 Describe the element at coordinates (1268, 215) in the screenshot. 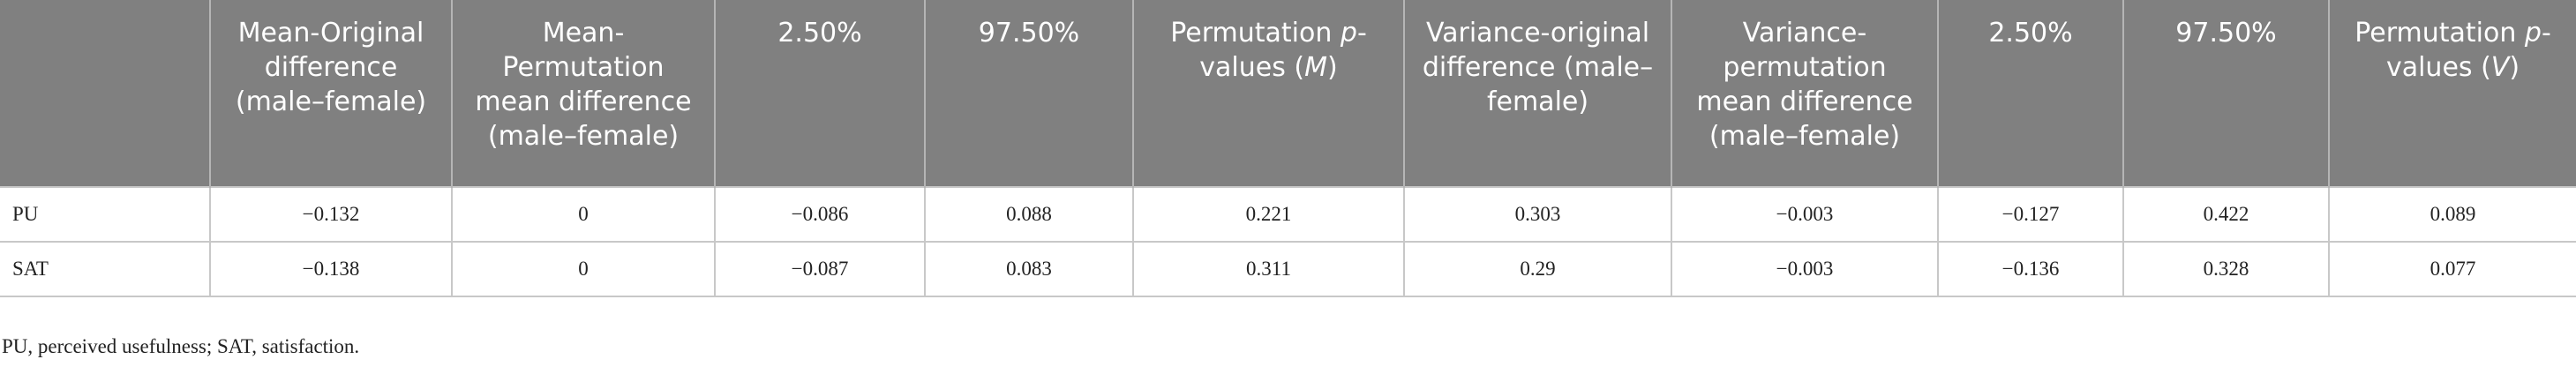

I see `value-cell: 0.221` at that location.